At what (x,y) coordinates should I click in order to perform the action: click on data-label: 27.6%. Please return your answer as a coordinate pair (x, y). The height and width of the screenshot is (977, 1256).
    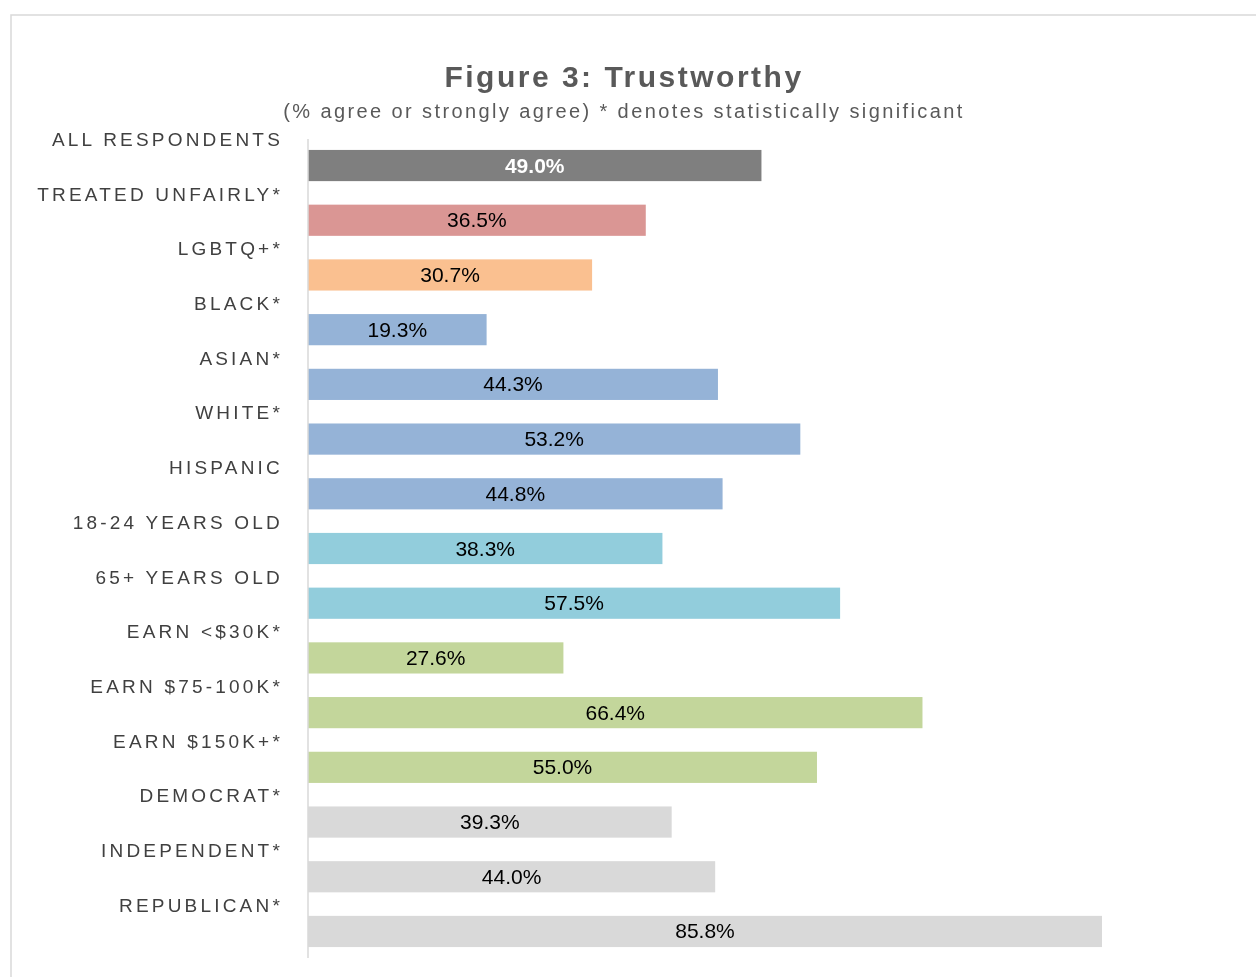
    Looking at the image, I should click on (435, 657).